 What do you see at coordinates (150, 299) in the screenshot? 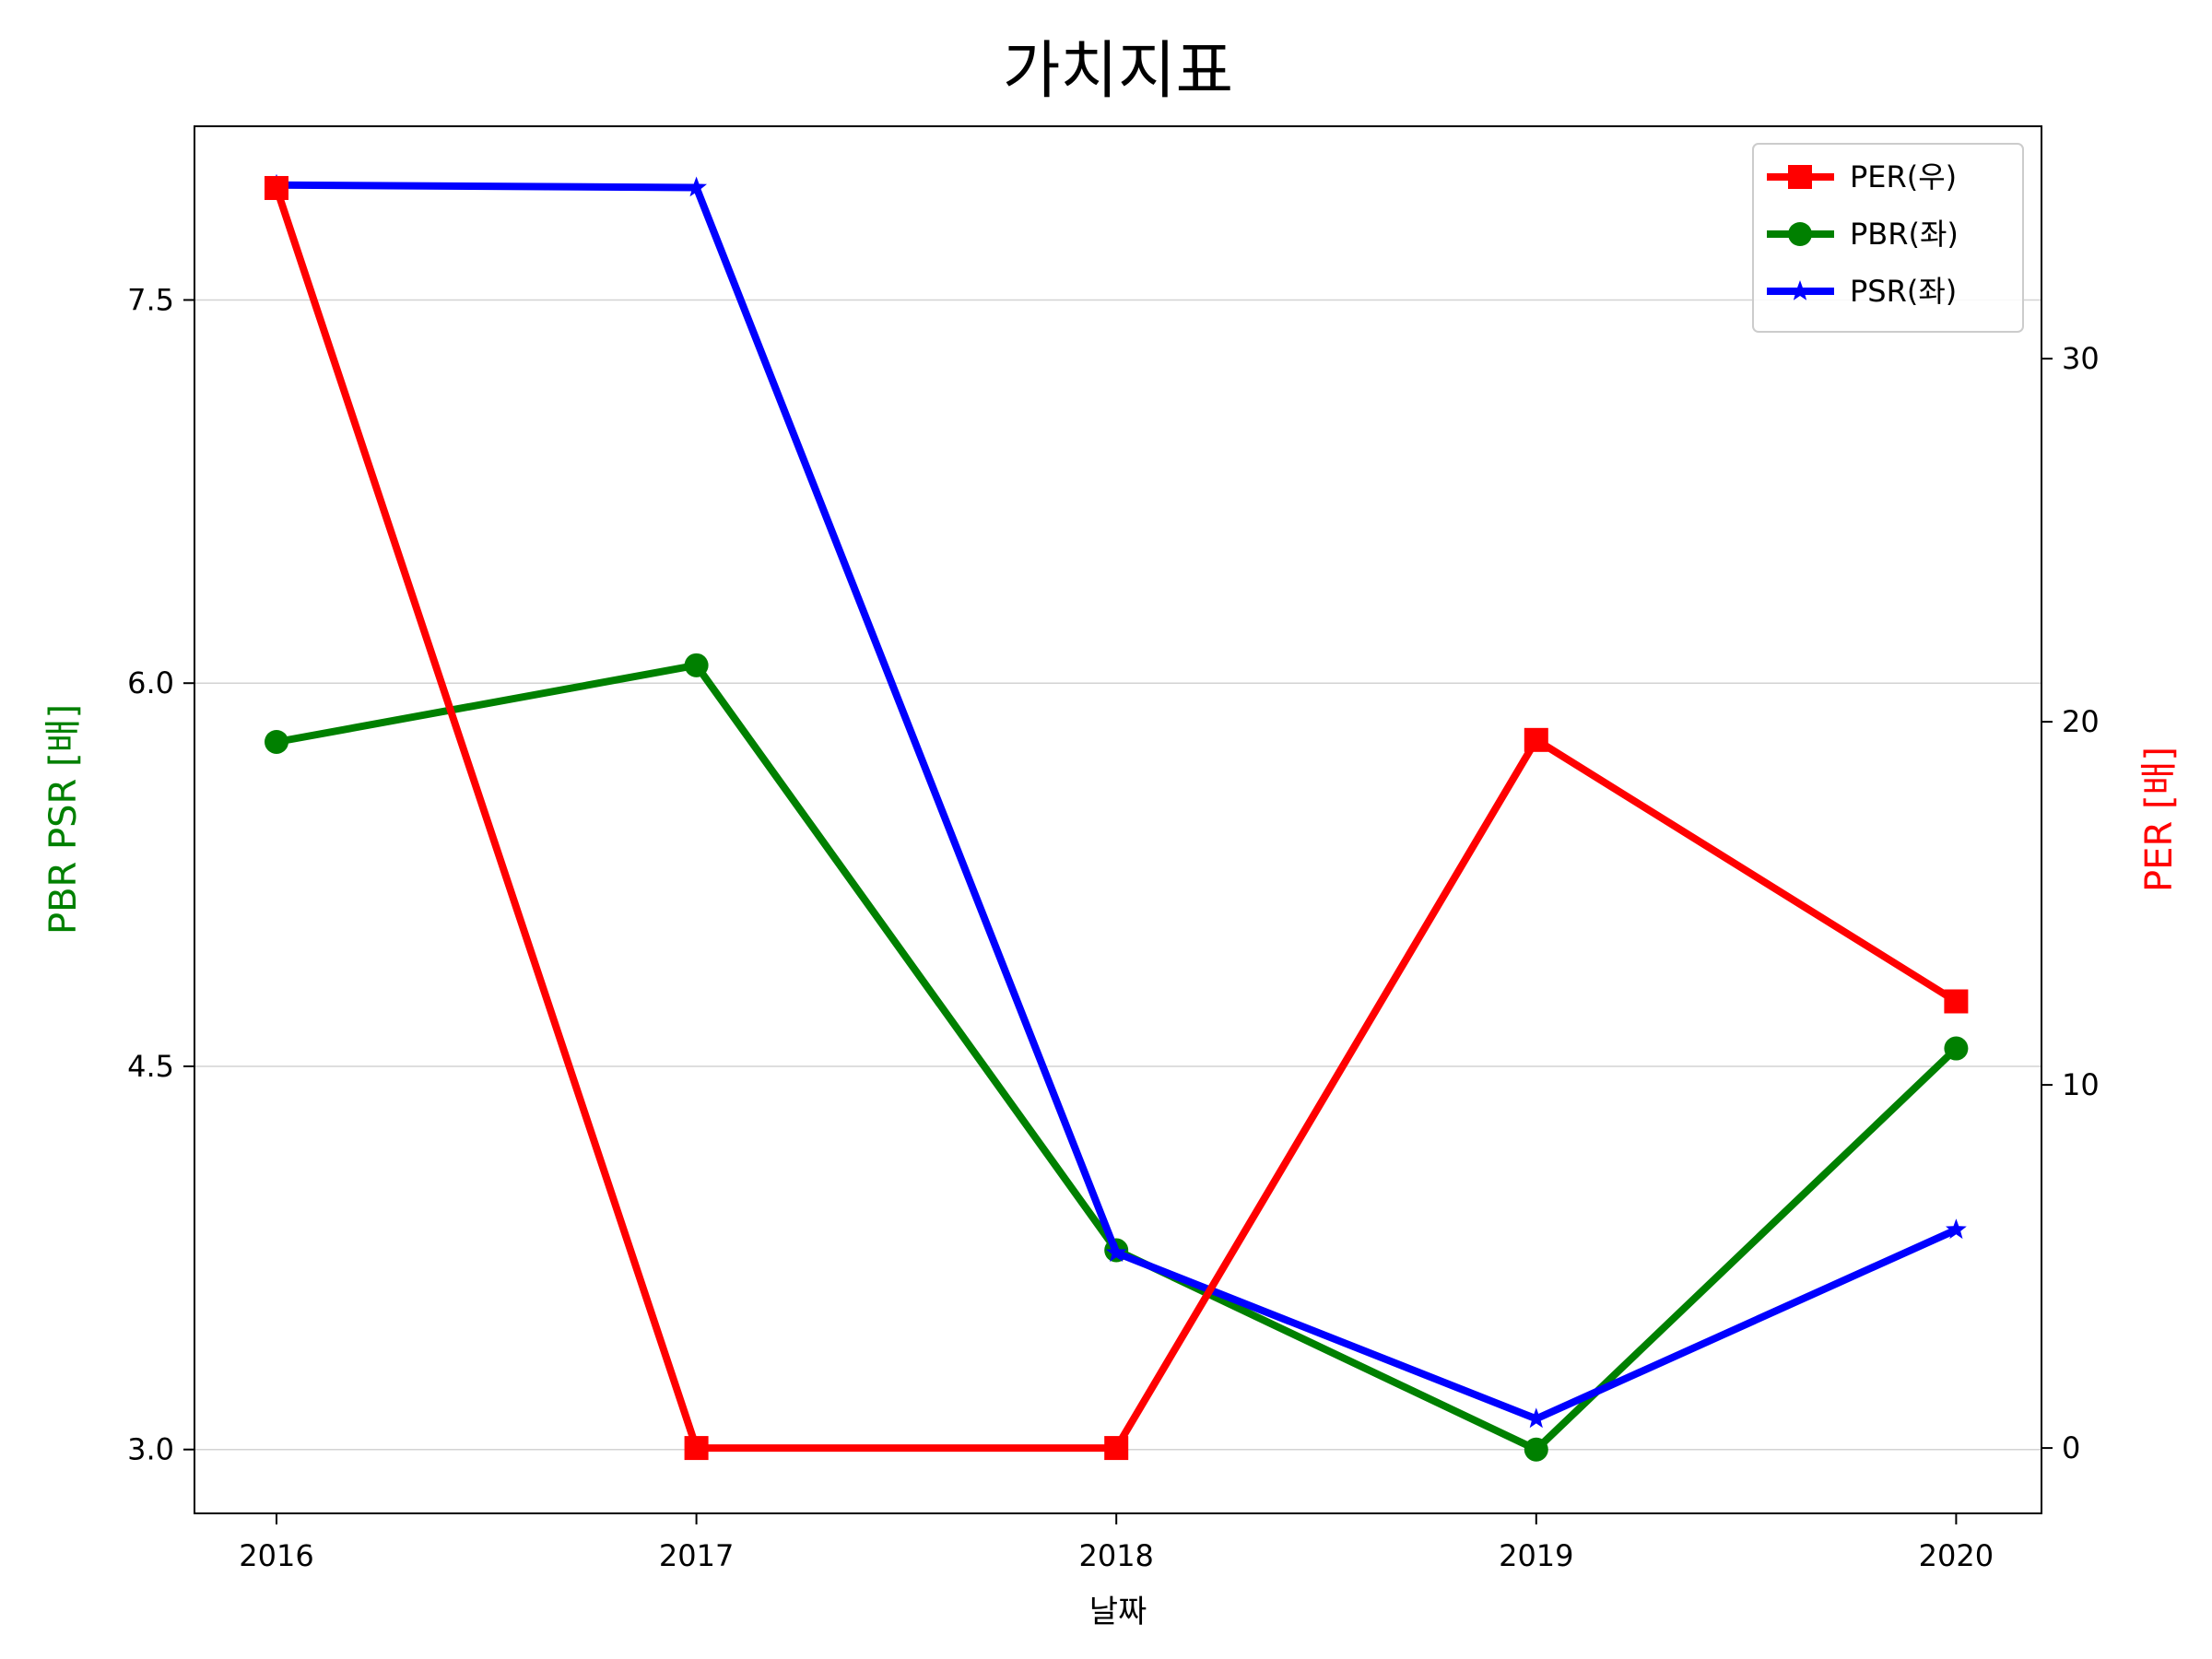
I see `left-tick-label: 7.5` at bounding box center [150, 299].